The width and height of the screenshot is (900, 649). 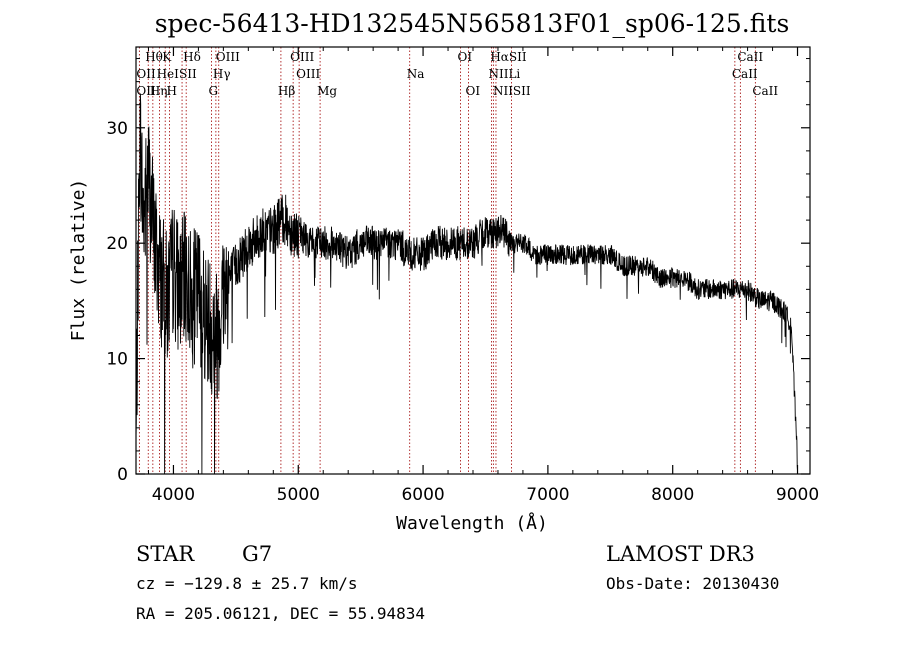 What do you see at coordinates (298, 495) in the screenshot?
I see `x-tick-label: 5000` at bounding box center [298, 495].